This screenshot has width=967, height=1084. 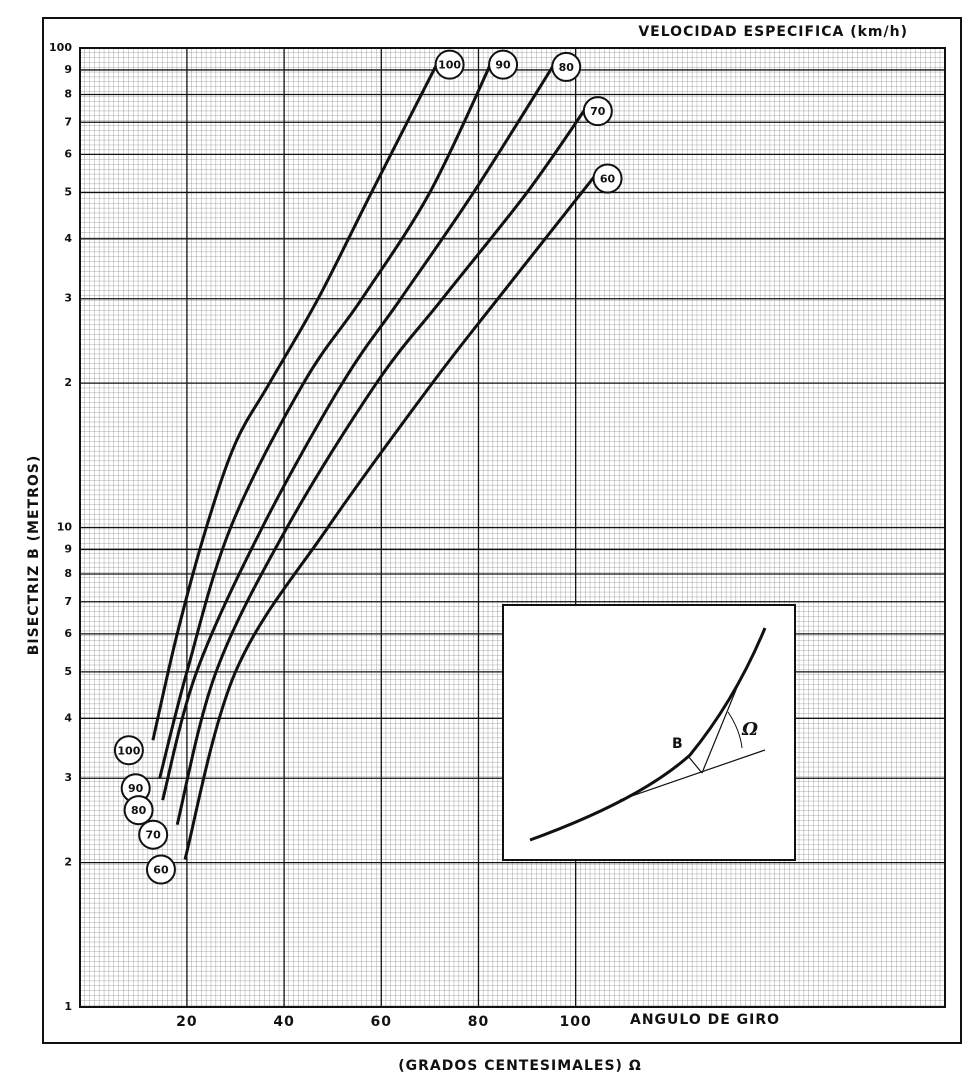 What do you see at coordinates (478, 1022) in the screenshot?
I see `x-tick-label: 80` at bounding box center [478, 1022].